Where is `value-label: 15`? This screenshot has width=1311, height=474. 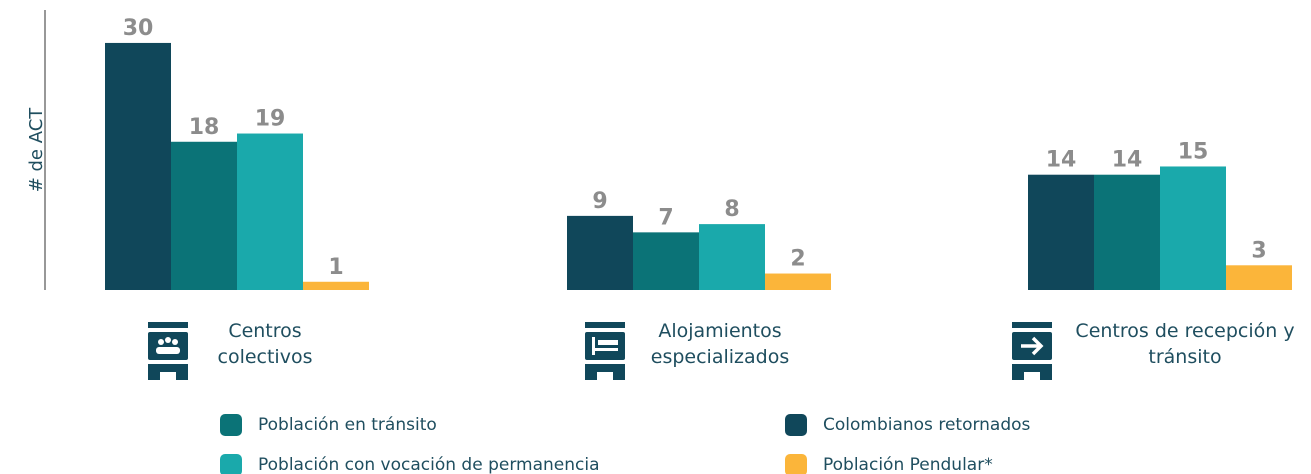 value-label: 15 is located at coordinates (1193, 151).